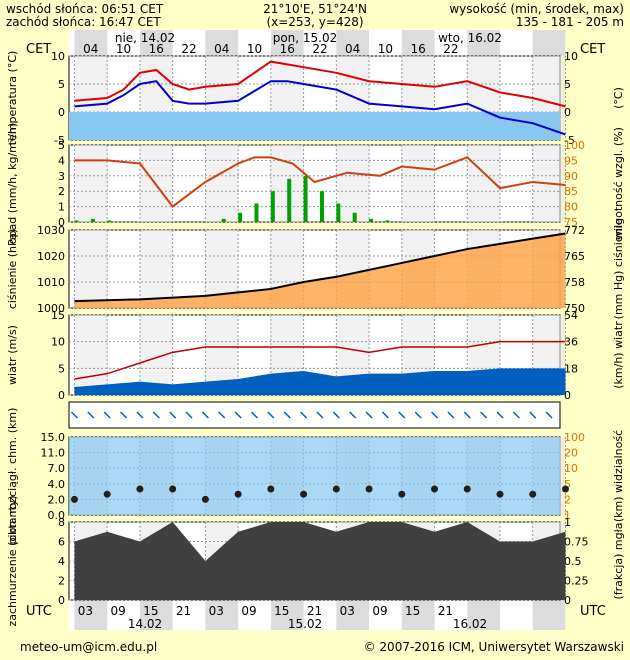 This screenshot has height=660, width=630. Describe the element at coordinates (571, 160) in the screenshot. I see `y-tick-label-right: 95` at that location.